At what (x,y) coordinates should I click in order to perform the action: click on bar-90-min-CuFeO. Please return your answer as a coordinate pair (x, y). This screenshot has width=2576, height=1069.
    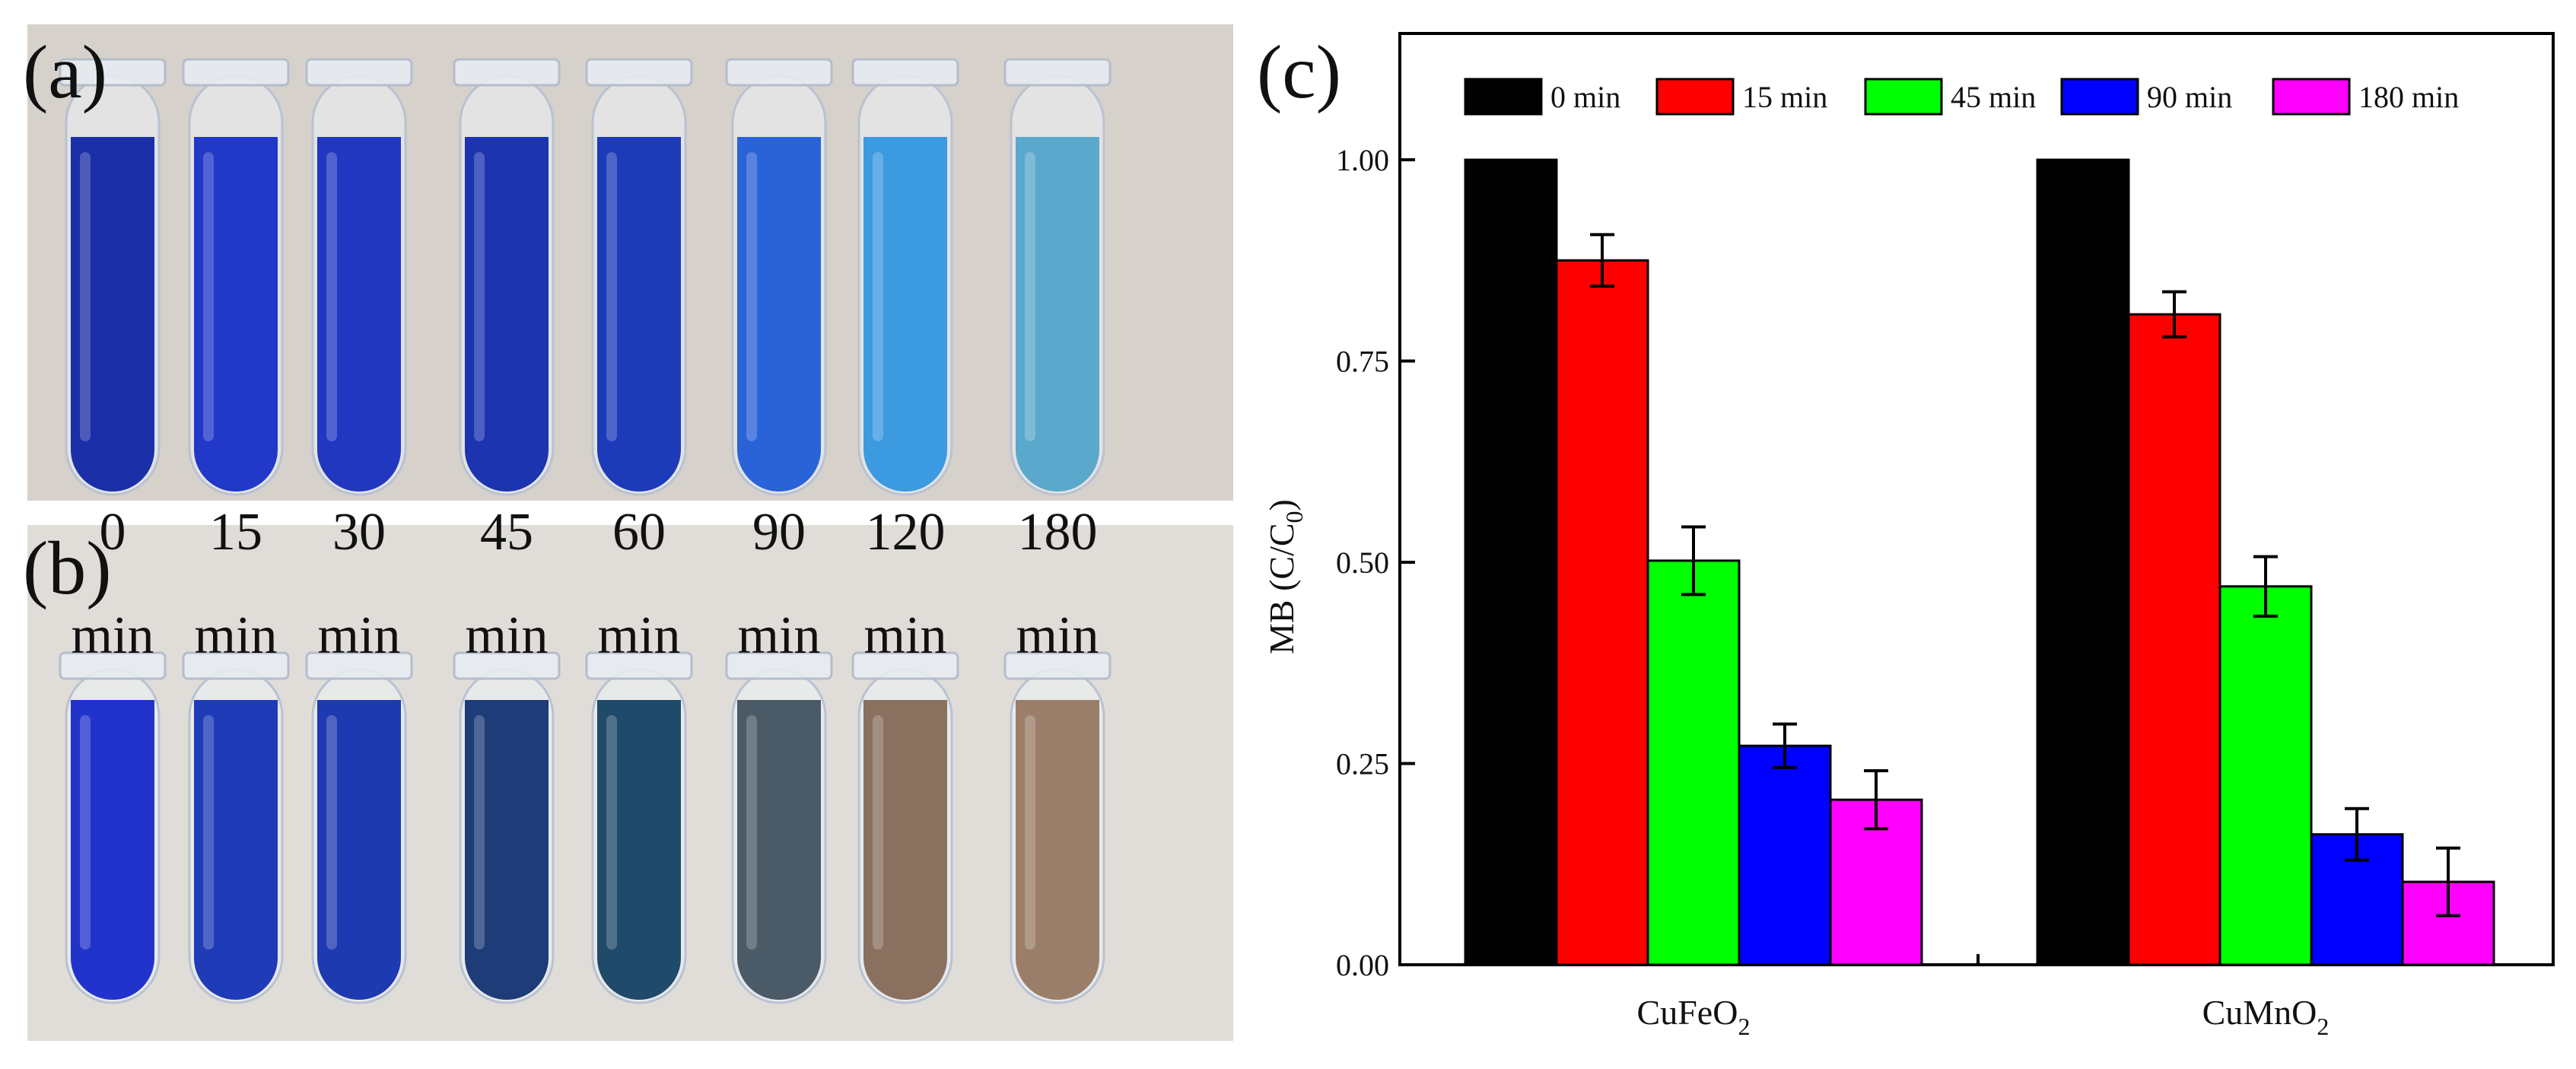
    Looking at the image, I should click on (1785, 855).